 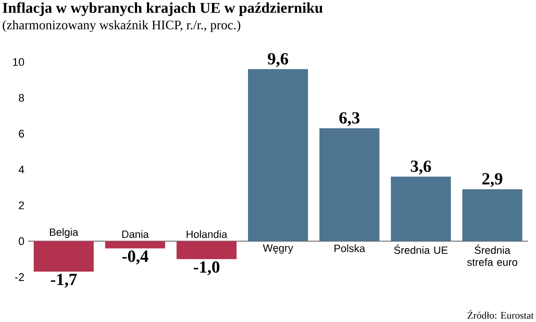 I want to click on y-tick-label: 6, so click(x=21, y=134).